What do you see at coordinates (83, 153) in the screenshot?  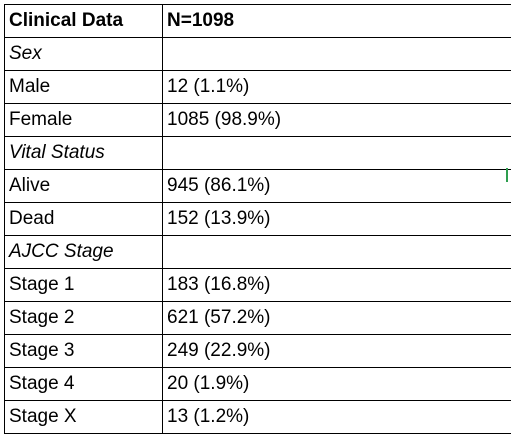 I see `section-label-cell: Vital Status` at bounding box center [83, 153].